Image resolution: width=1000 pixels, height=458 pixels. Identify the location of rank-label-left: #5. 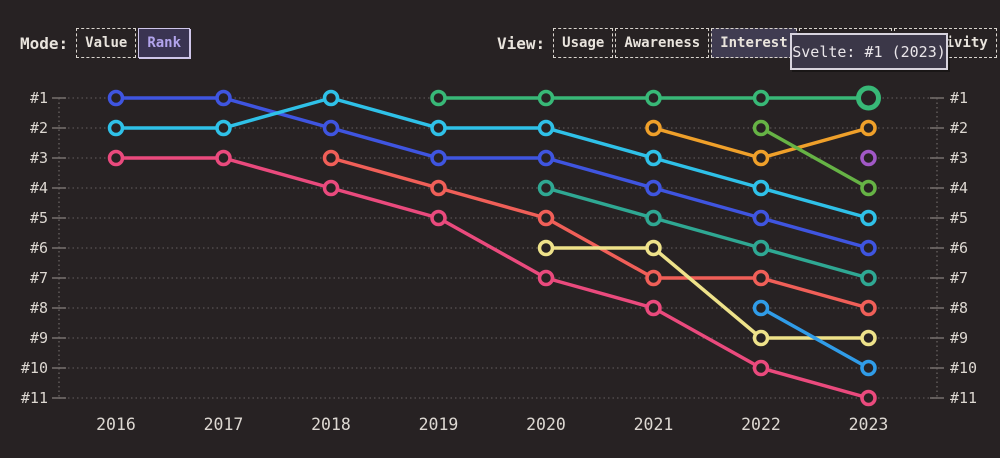
(39, 218).